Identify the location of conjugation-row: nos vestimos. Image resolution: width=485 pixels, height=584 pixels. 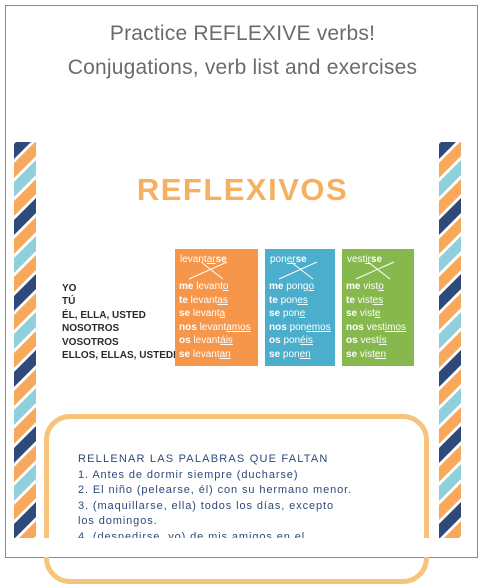
(376, 327).